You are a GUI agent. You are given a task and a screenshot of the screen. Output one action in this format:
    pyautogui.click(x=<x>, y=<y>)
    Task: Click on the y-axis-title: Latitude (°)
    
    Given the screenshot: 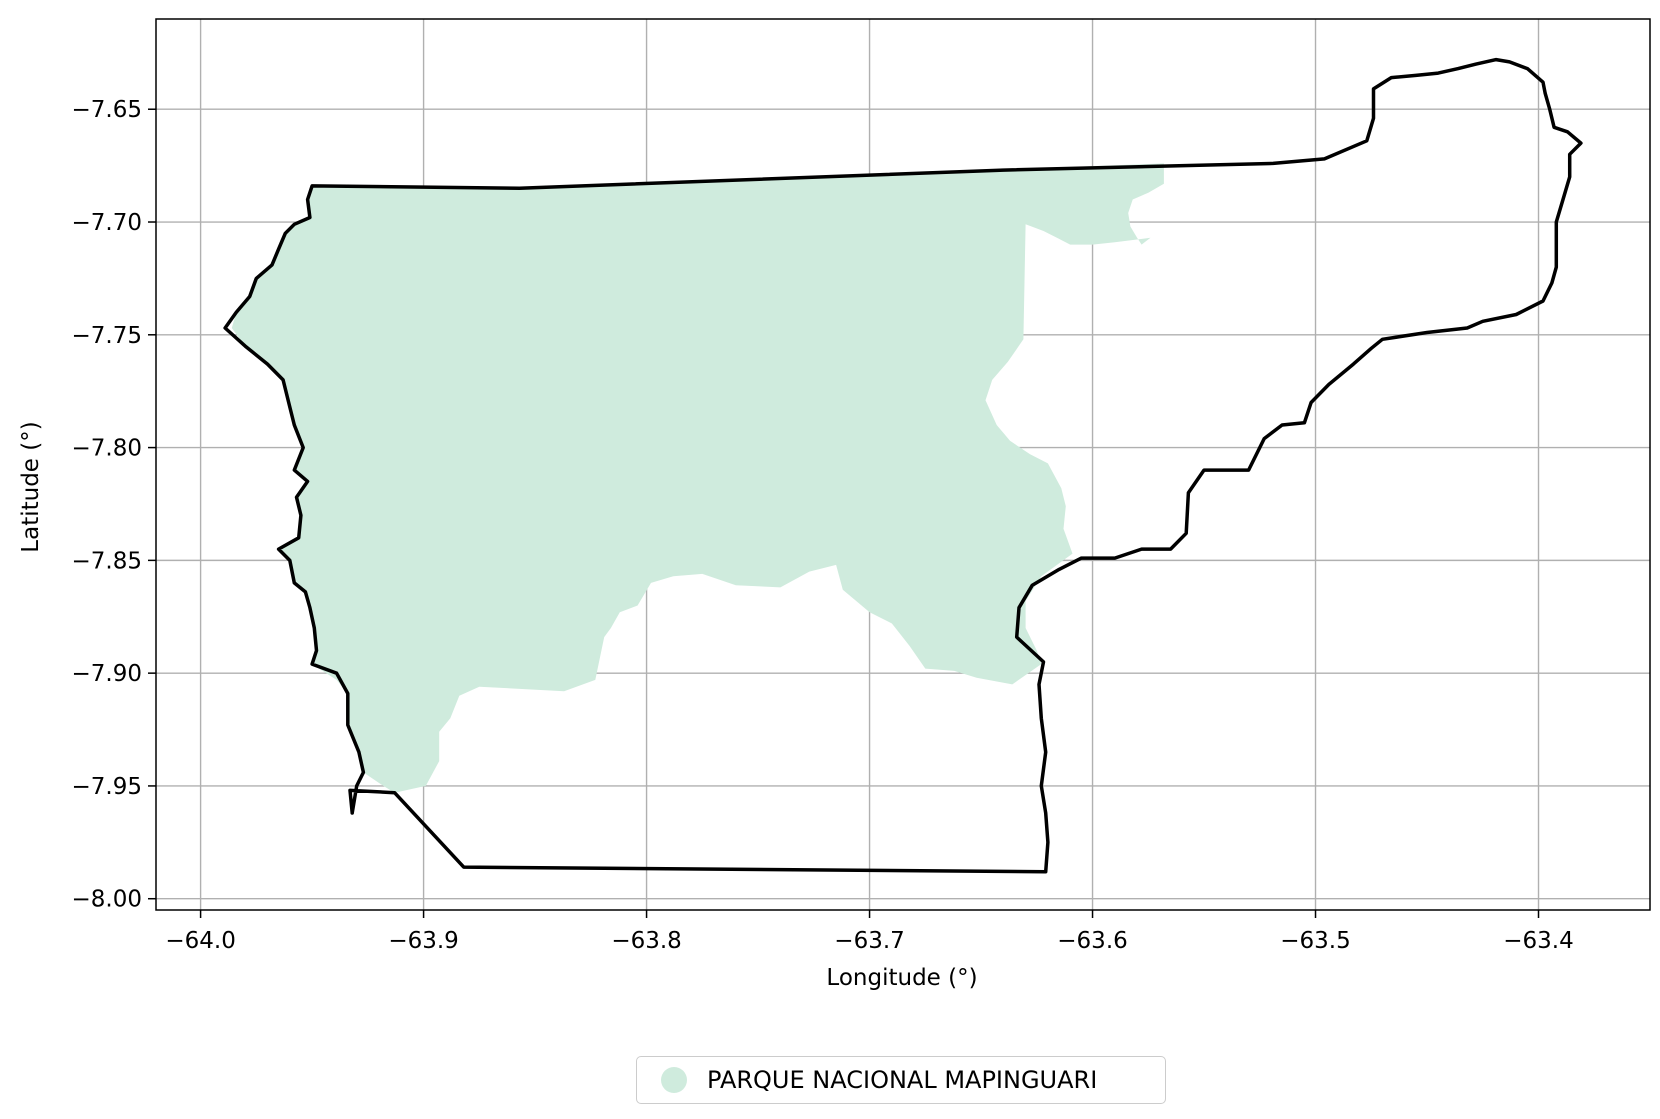 What is the action you would take?
    pyautogui.click(x=31, y=486)
    